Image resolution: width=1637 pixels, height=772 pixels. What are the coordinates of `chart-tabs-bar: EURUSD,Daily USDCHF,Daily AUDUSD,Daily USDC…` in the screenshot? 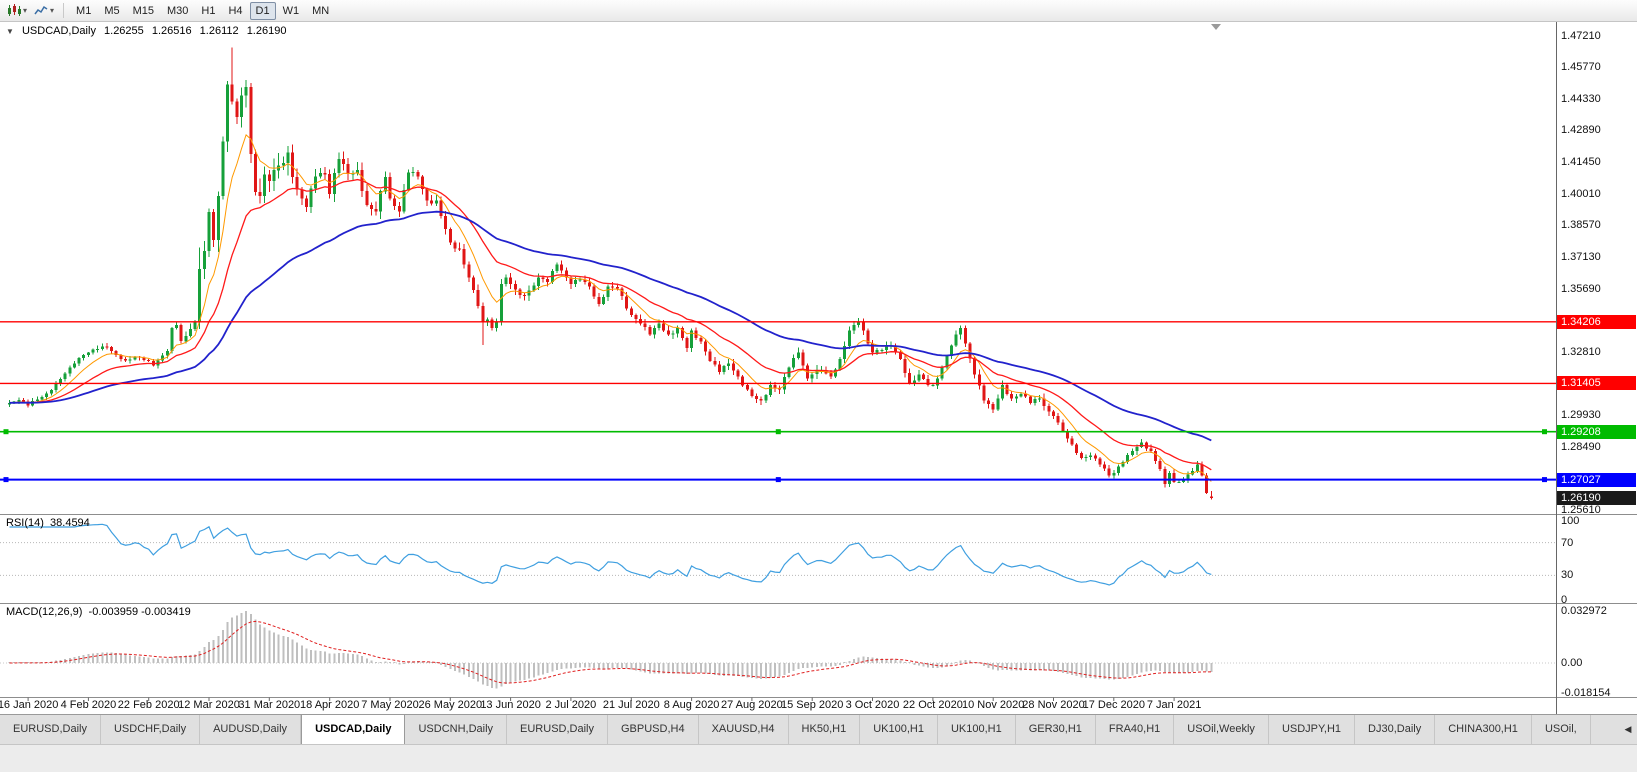 It's located at (818, 729).